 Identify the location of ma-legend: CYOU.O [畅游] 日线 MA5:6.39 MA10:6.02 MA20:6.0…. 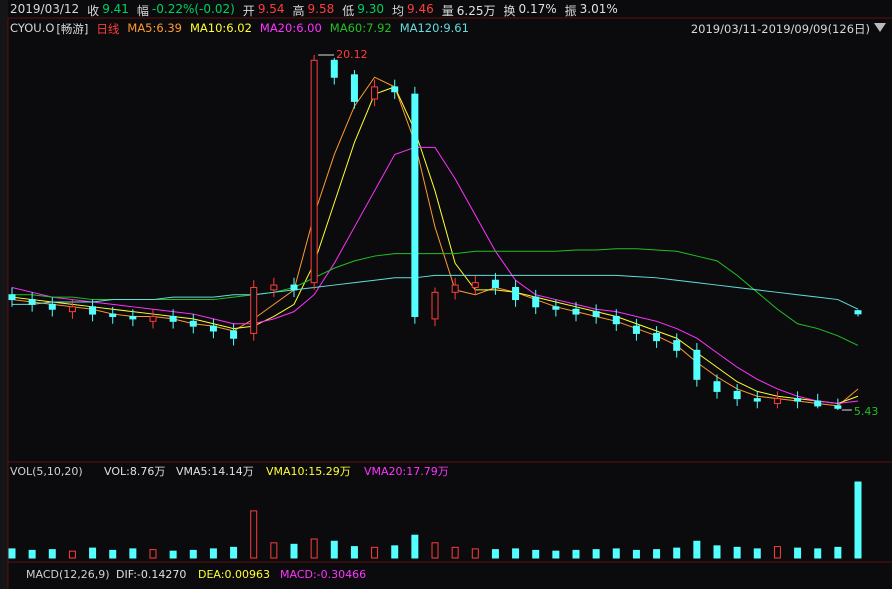
(239, 29).